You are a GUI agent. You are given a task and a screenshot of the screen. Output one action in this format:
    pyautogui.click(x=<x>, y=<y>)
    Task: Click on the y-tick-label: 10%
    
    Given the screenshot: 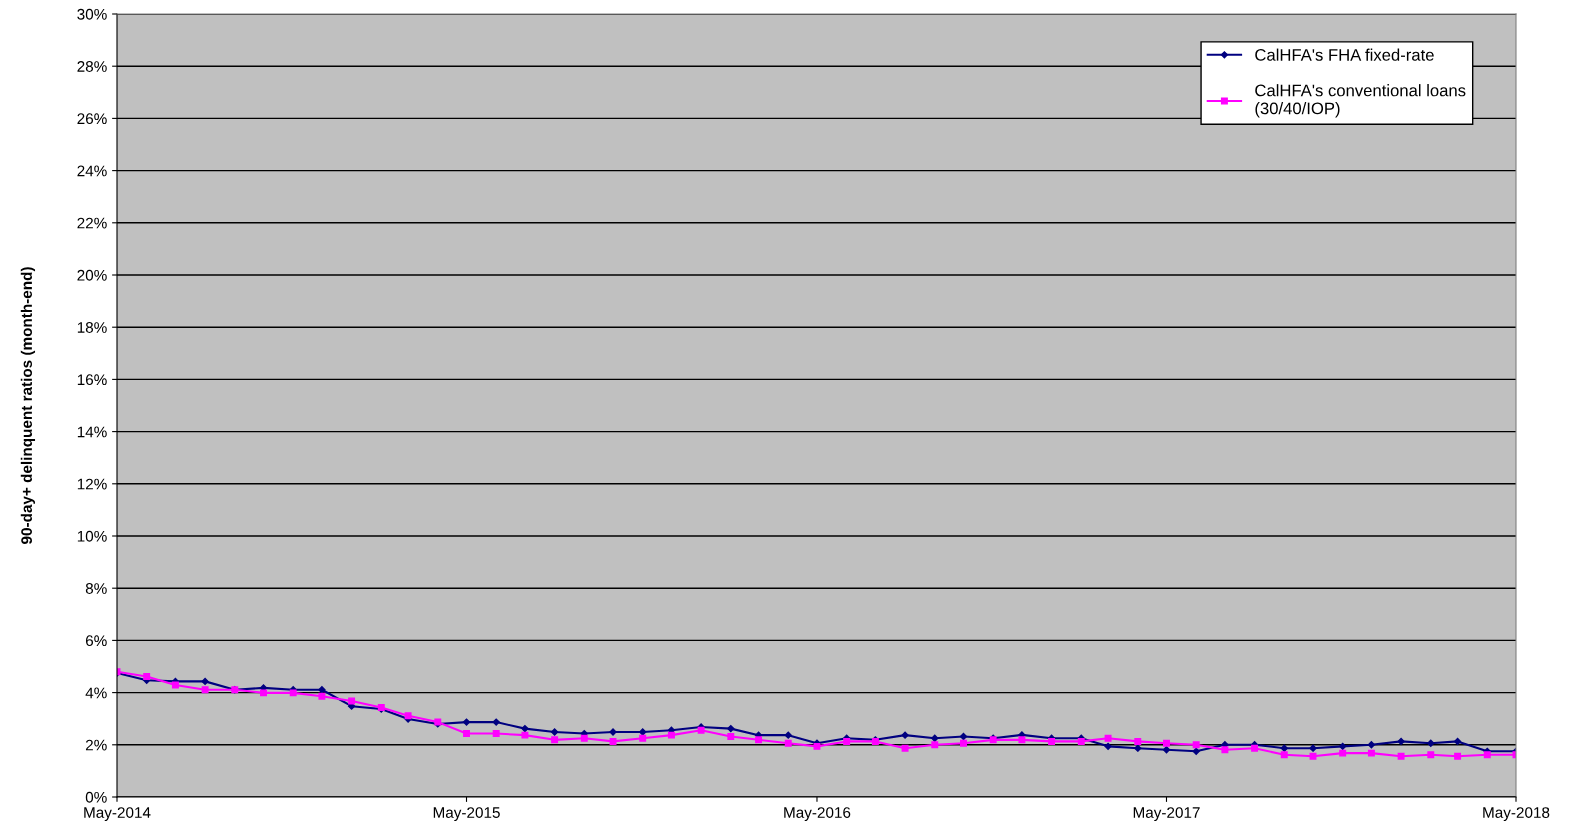 What is the action you would take?
    pyautogui.click(x=92, y=536)
    